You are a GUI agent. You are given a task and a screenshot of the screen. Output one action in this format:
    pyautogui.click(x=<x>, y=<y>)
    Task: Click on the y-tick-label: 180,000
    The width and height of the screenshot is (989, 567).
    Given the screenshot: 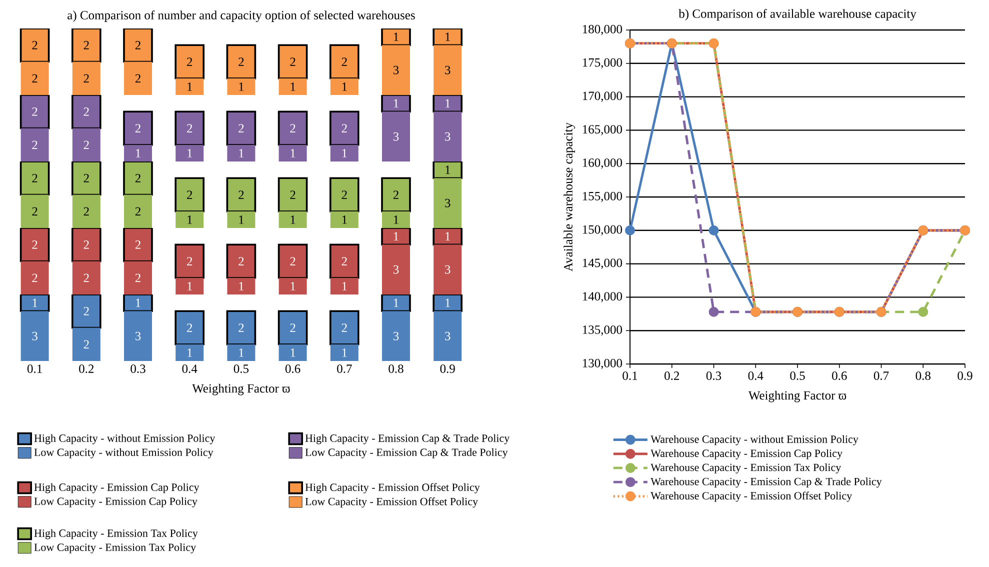 What is the action you would take?
    pyautogui.click(x=602, y=30)
    